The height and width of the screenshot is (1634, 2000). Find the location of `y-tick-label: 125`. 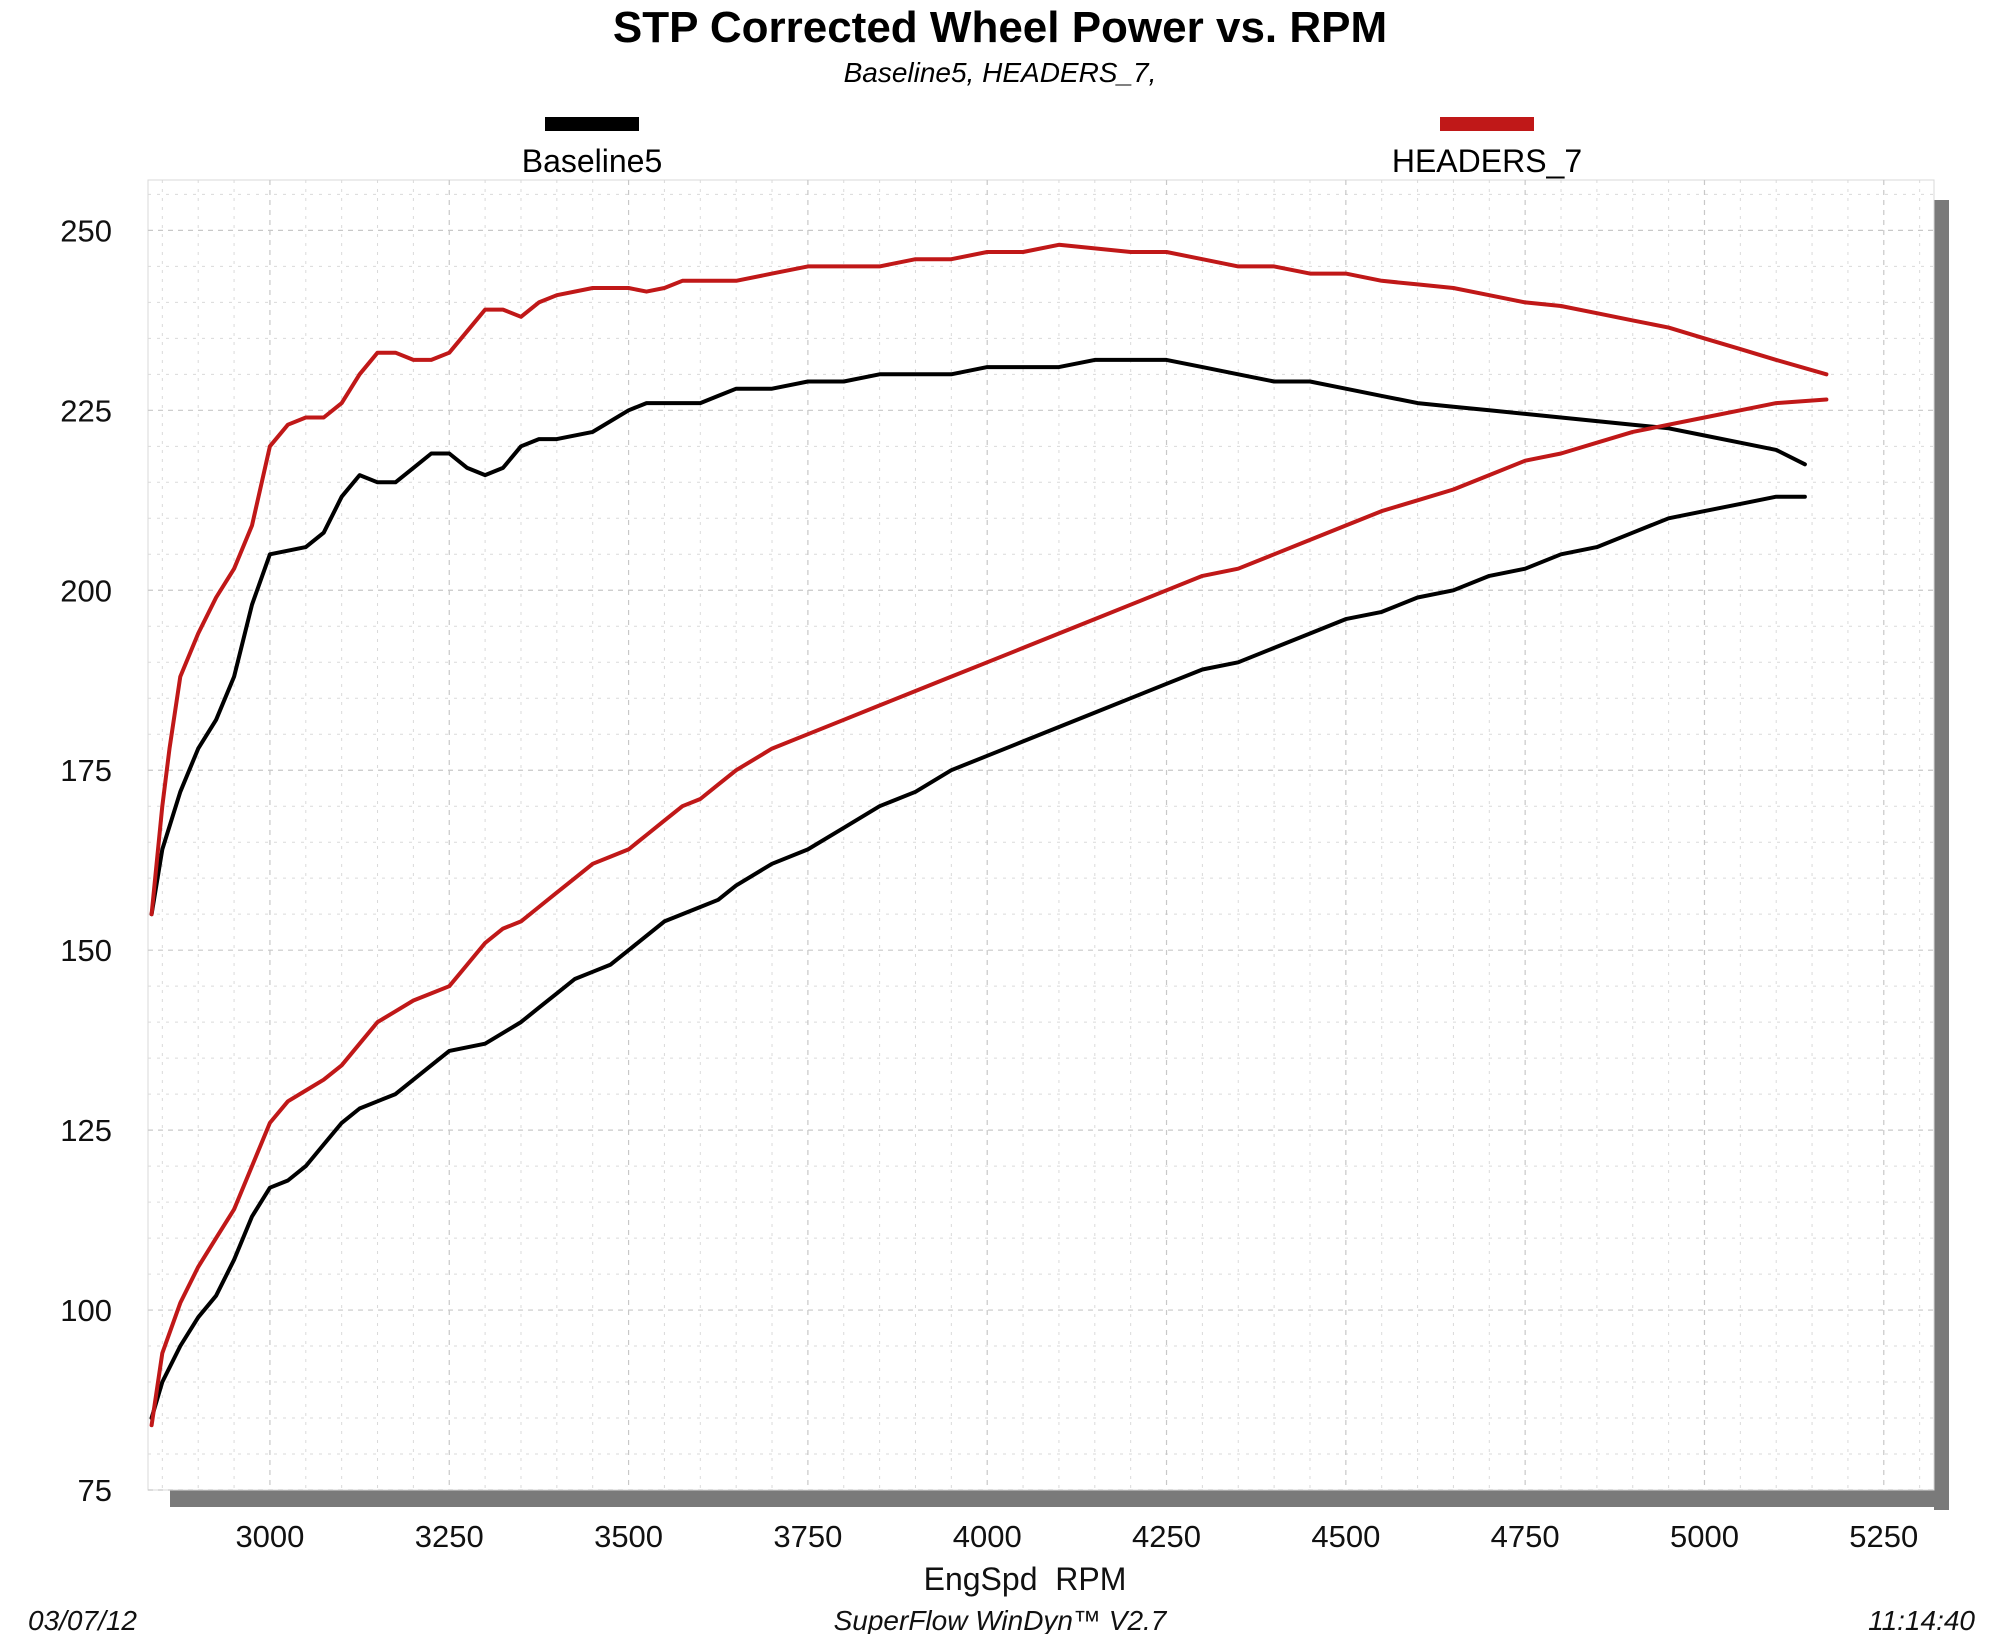

y-tick-label: 125 is located at coordinates (86, 1130).